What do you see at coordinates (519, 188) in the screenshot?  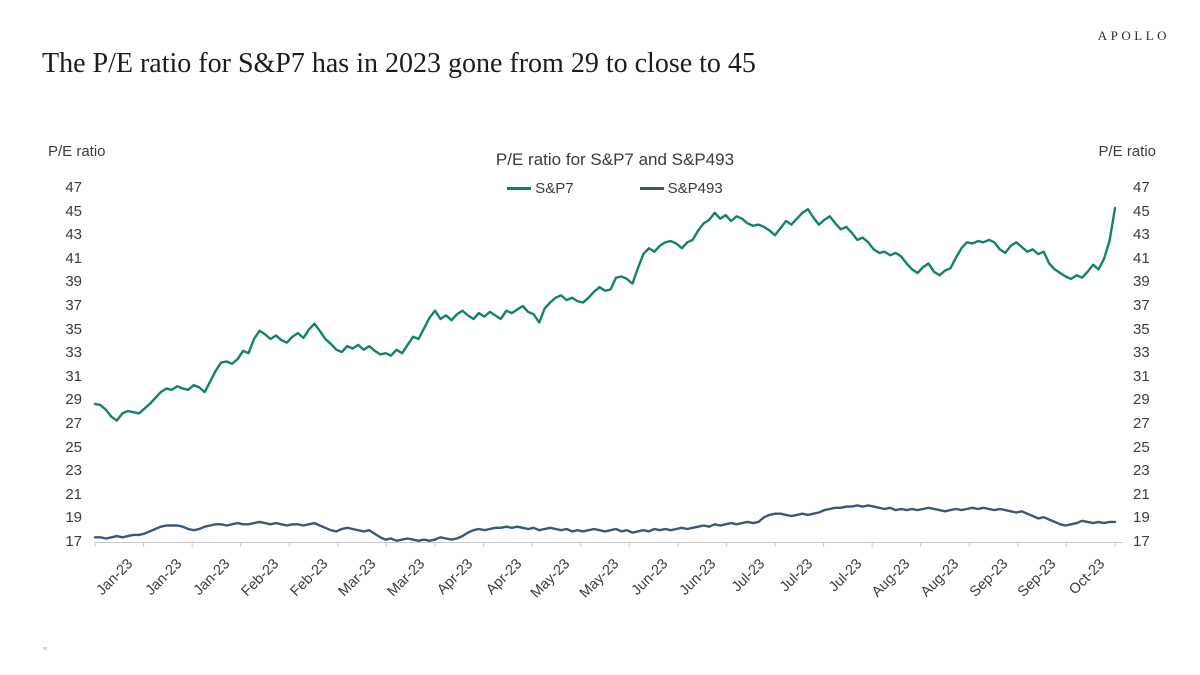 I see `sp7-line-swatch-icon` at bounding box center [519, 188].